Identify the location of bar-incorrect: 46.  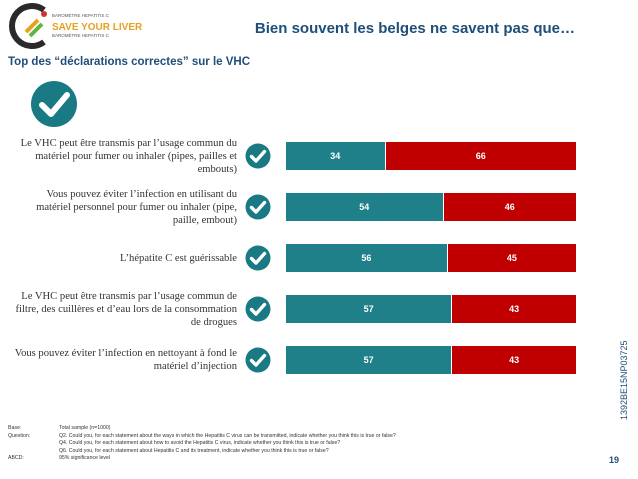
(509, 207).